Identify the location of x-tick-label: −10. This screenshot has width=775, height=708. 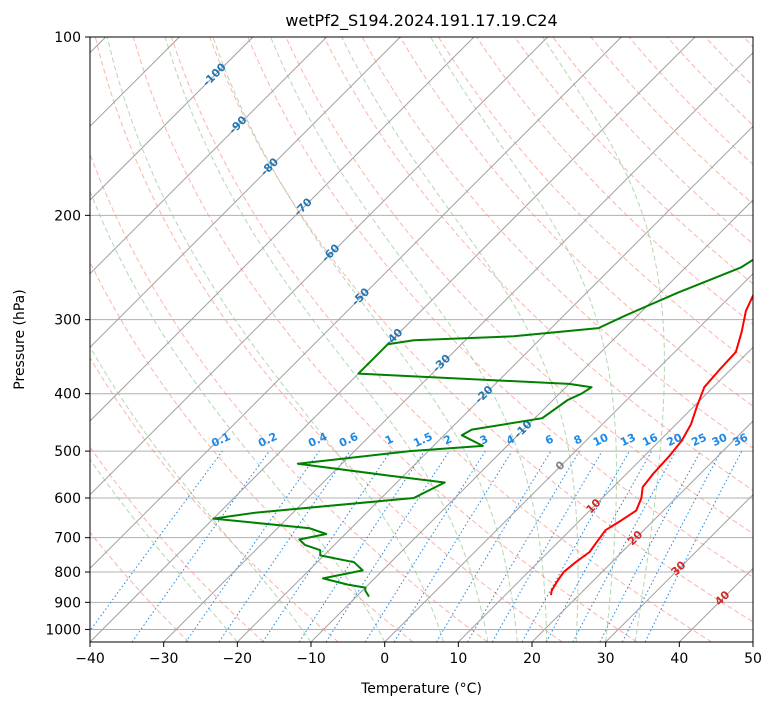
(311, 659).